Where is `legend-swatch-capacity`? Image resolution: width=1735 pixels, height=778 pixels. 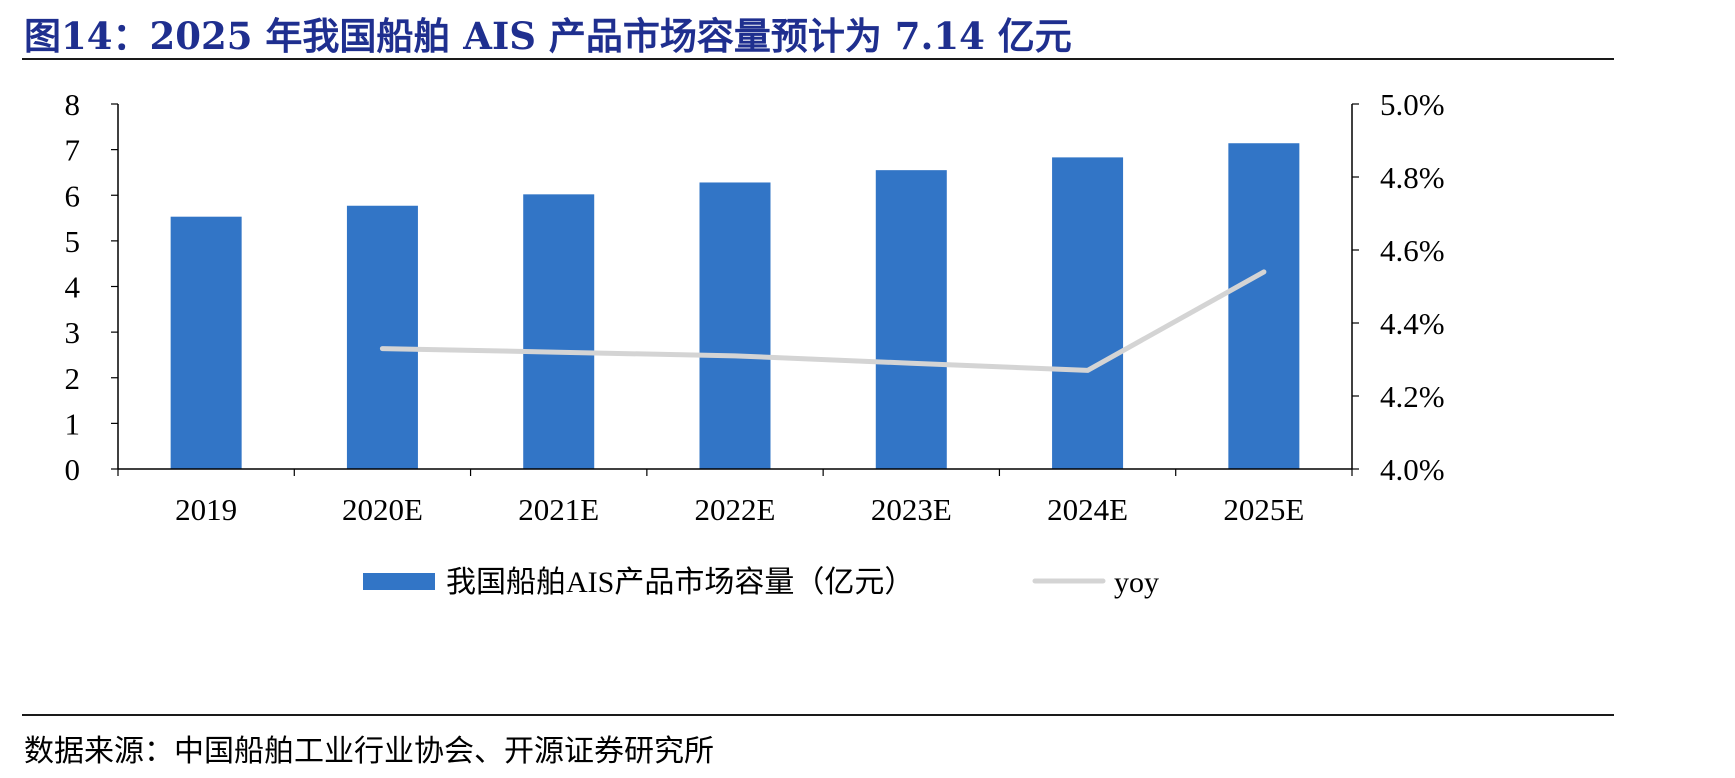
legend-swatch-capacity is located at coordinates (399, 581).